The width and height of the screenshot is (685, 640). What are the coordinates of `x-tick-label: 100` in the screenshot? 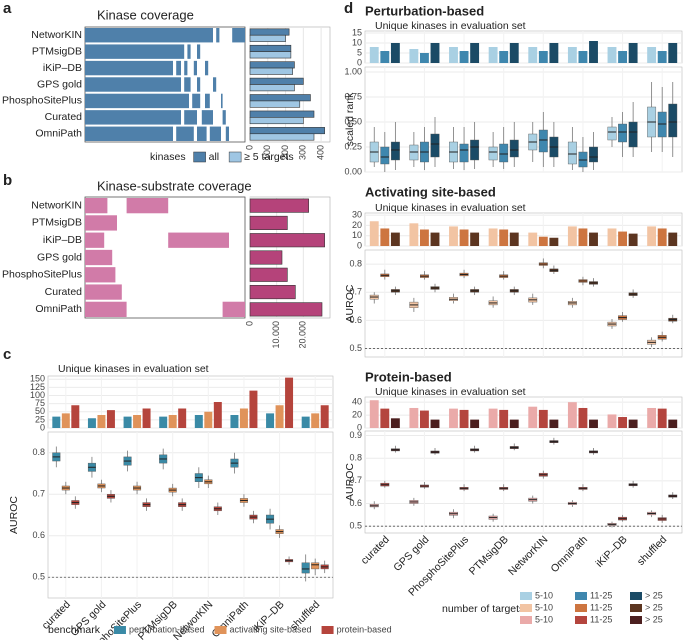 It's located at (267, 152).